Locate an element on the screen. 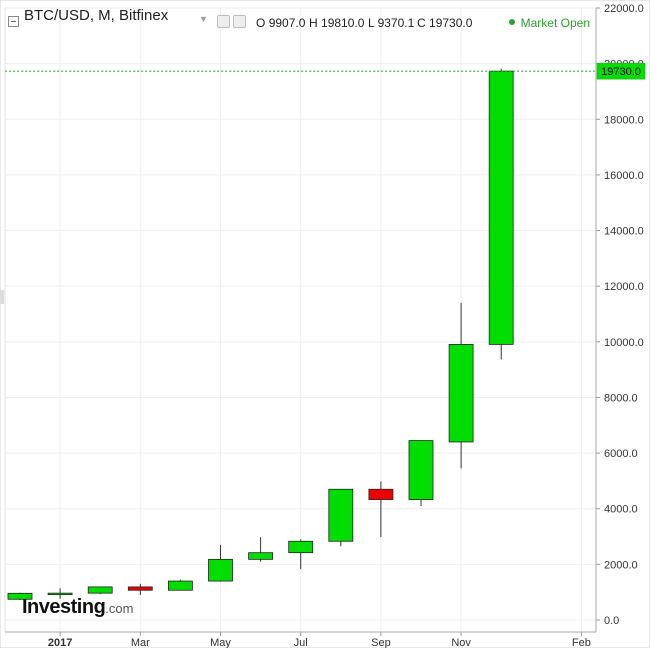 The image size is (650, 653). price-tag-box is located at coordinates (621, 71).